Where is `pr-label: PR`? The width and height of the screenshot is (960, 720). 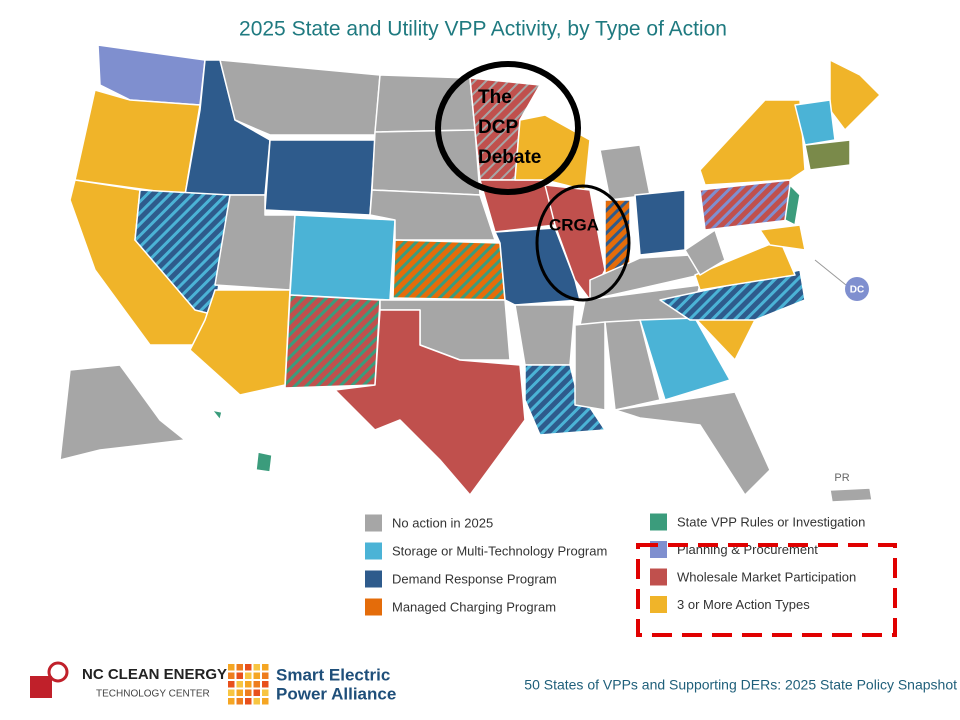 pr-label: PR is located at coordinates (841, 478).